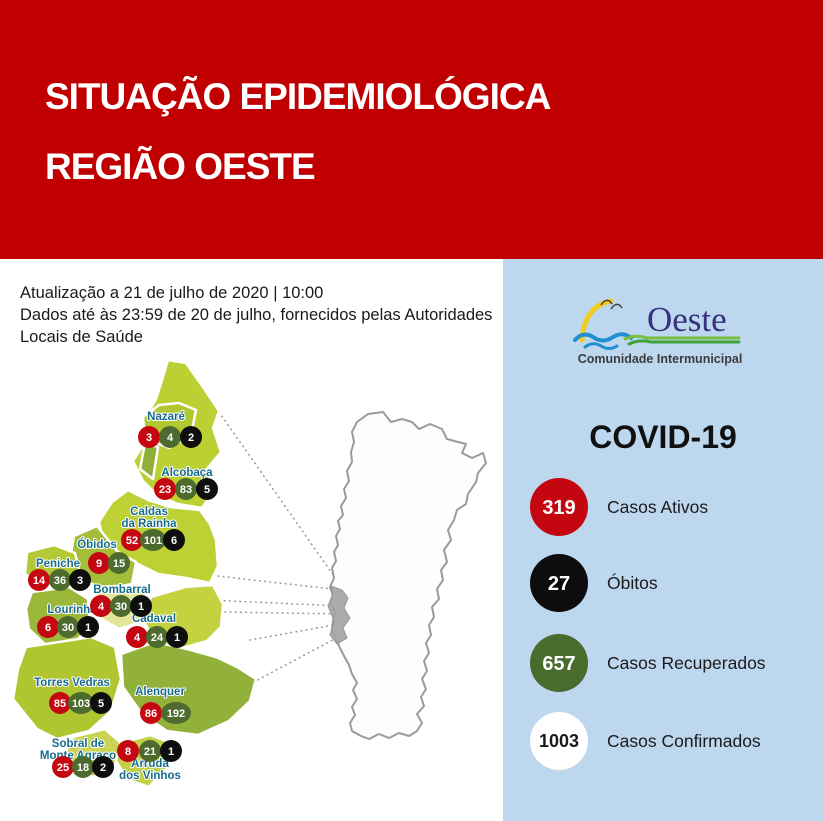 The height and width of the screenshot is (821, 823). Describe the element at coordinates (611, 304) in the screenshot. I see `birds-icon` at that location.